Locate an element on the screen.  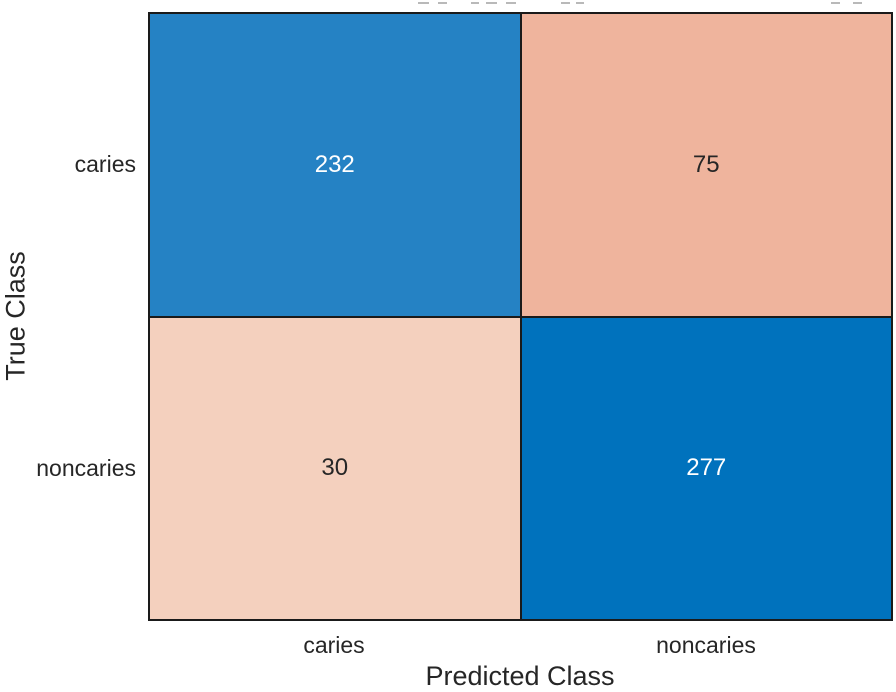
cell-value: 277 is located at coordinates (706, 468).